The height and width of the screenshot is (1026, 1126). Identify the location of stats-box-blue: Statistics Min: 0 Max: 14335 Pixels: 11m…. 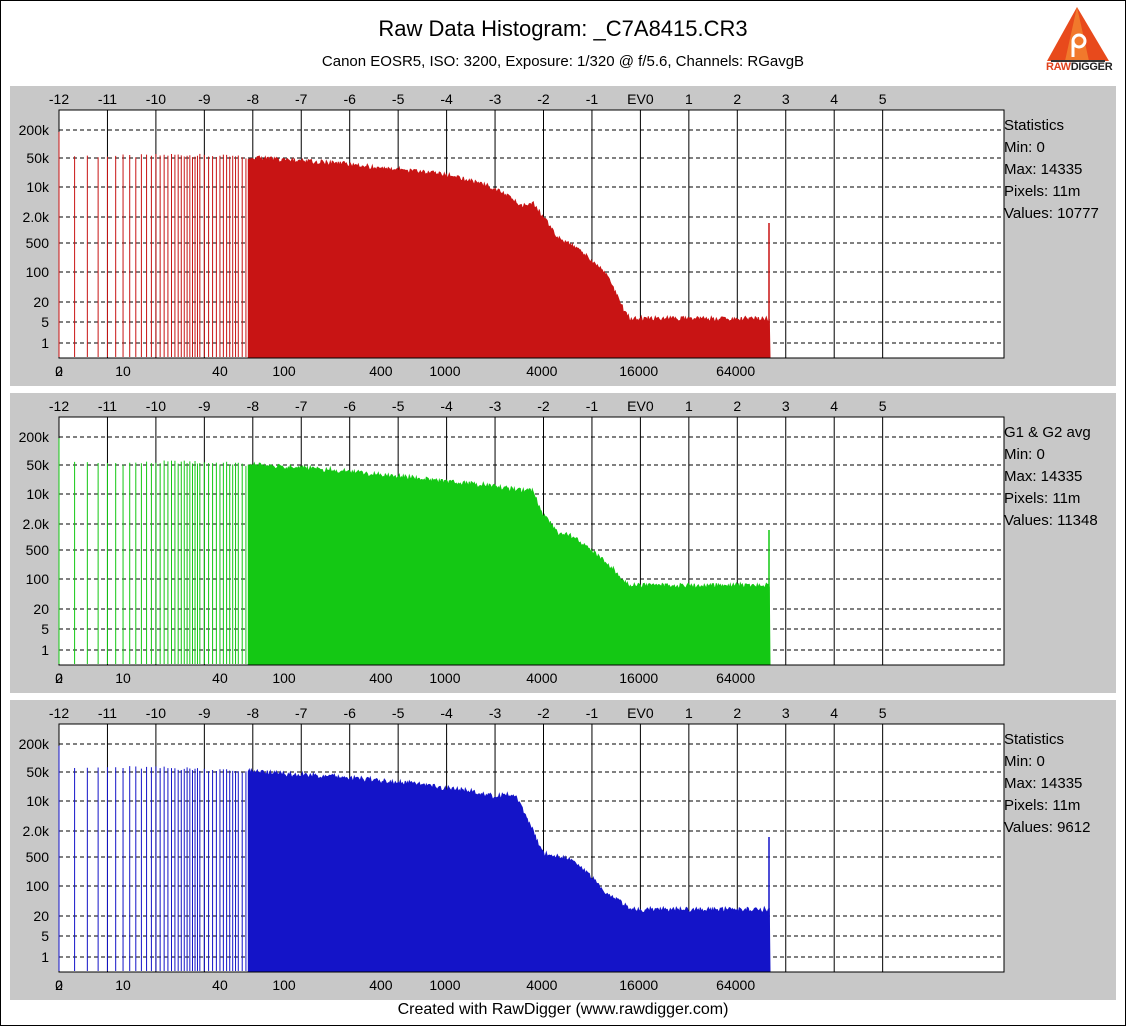
(1047, 784).